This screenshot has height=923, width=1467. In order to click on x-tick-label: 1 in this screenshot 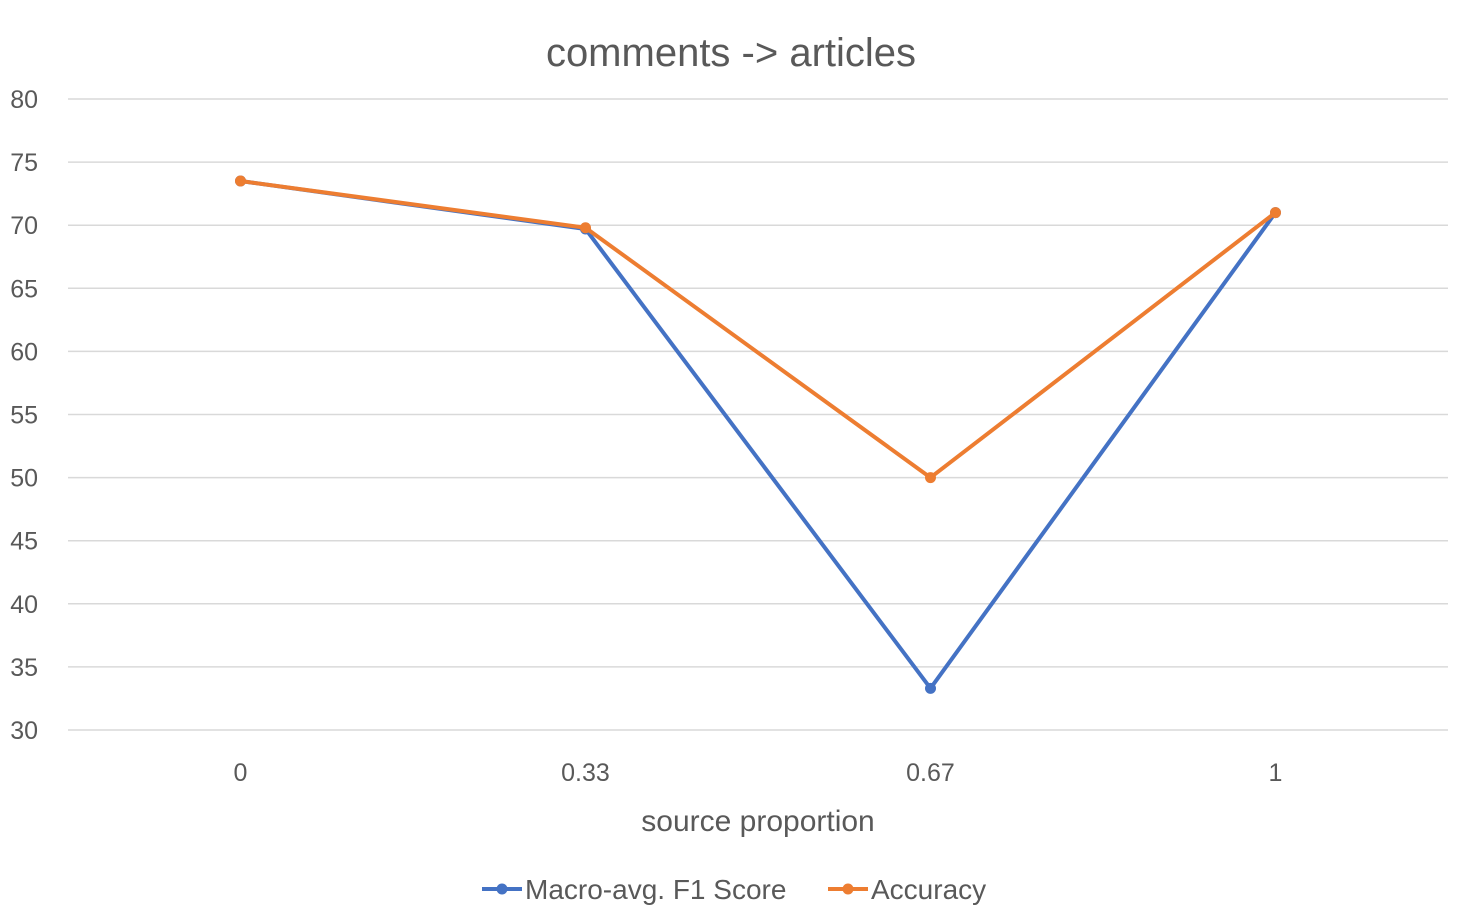, I will do `click(1276, 773)`.